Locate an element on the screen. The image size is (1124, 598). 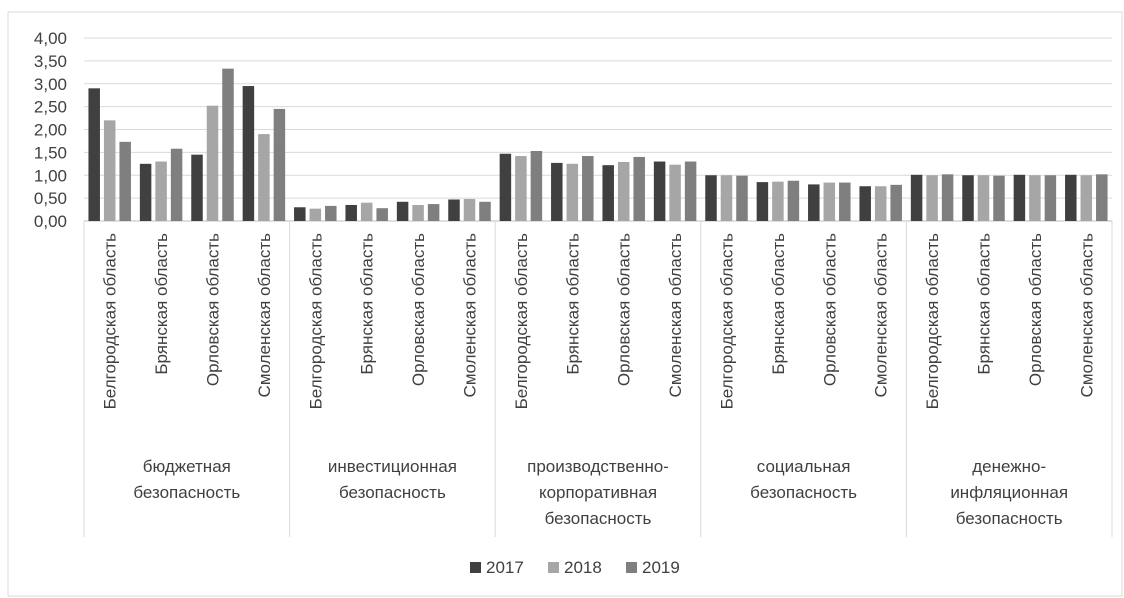
legend-label: 2019 is located at coordinates (661, 567).